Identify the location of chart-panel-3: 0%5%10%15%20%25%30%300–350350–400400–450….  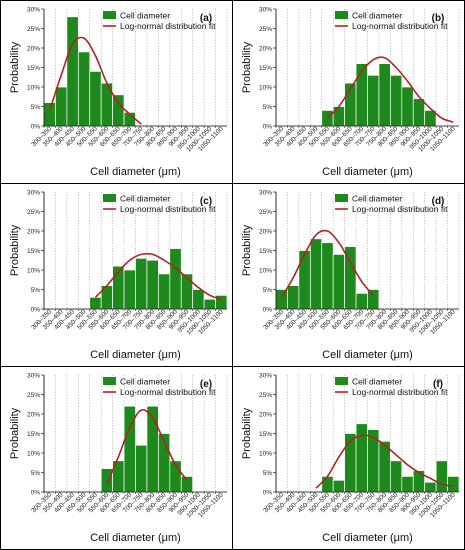
(118, 275).